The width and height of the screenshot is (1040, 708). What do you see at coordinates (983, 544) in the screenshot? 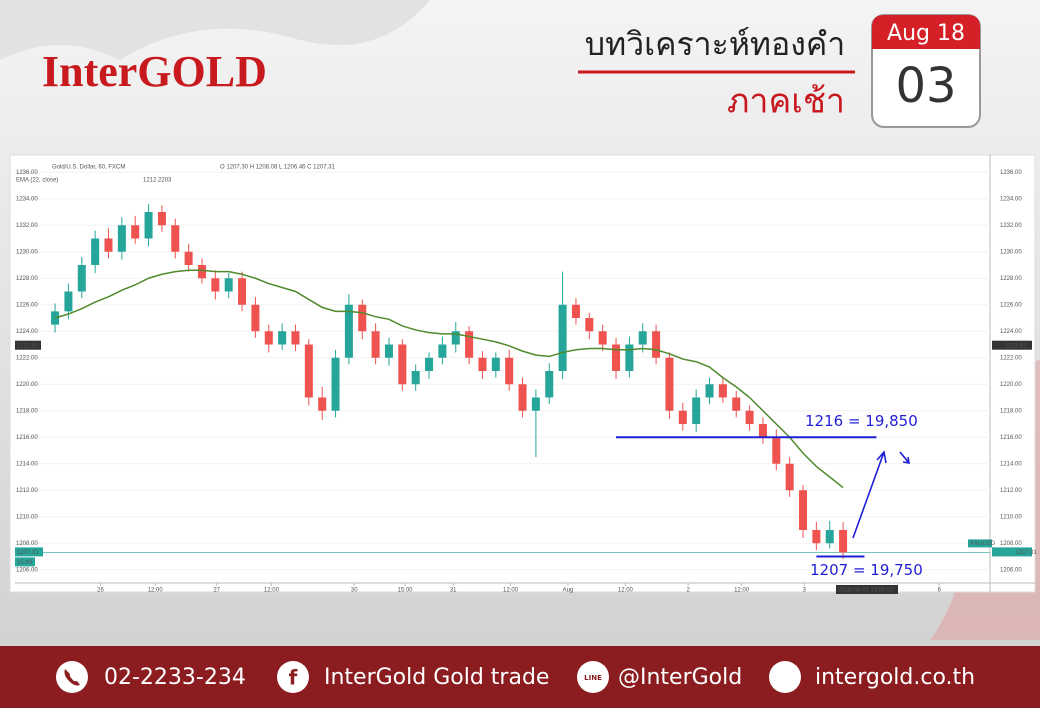
I see `symbol: XAUUSD` at bounding box center [983, 544].